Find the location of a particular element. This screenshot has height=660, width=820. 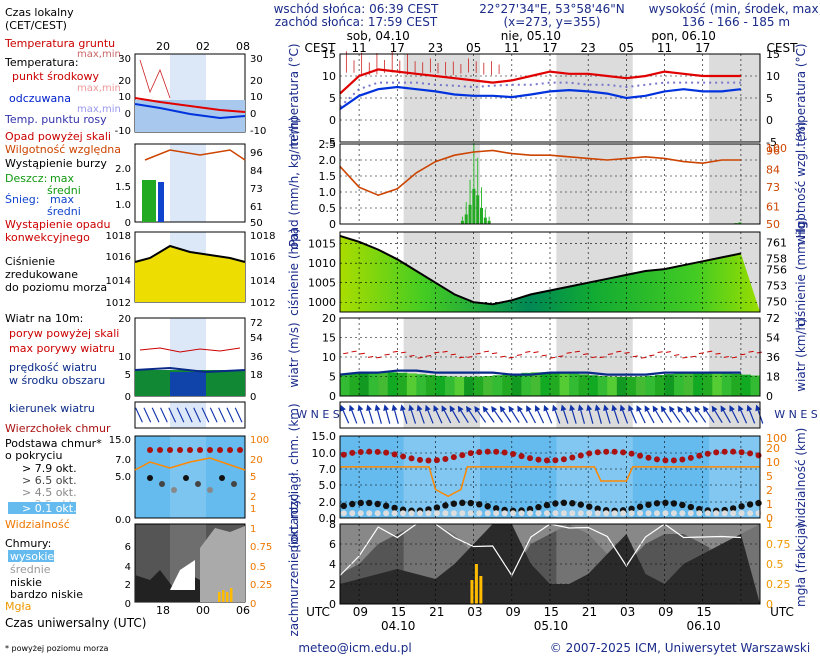

legend-burza: Wystąpienie burzy is located at coordinates (56, 163).